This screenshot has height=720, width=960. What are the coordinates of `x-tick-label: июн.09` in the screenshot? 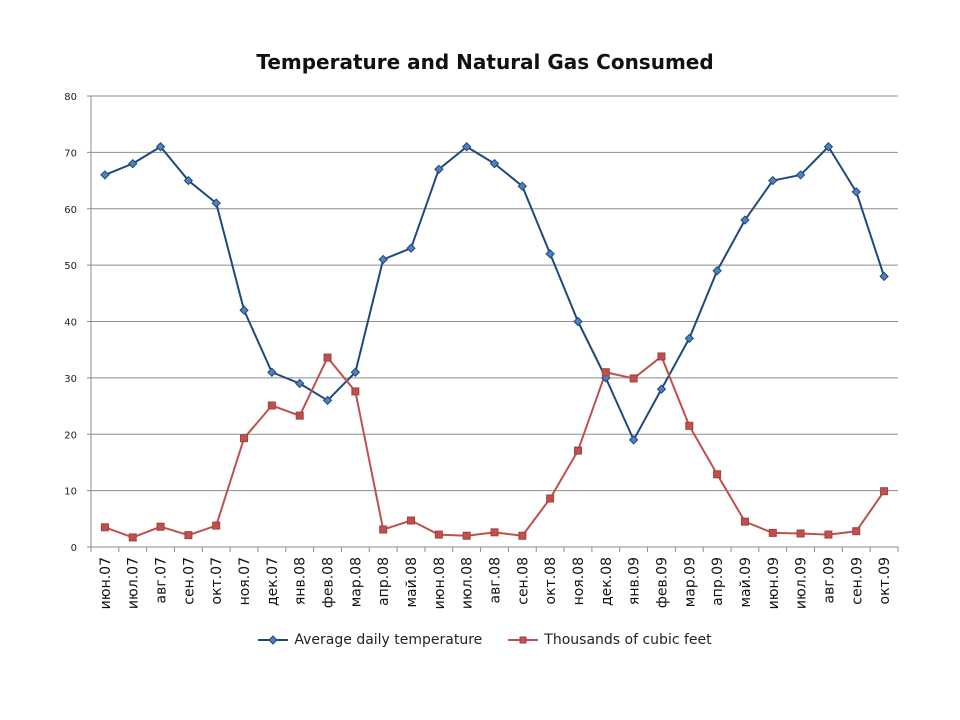 It's located at (774, 583).